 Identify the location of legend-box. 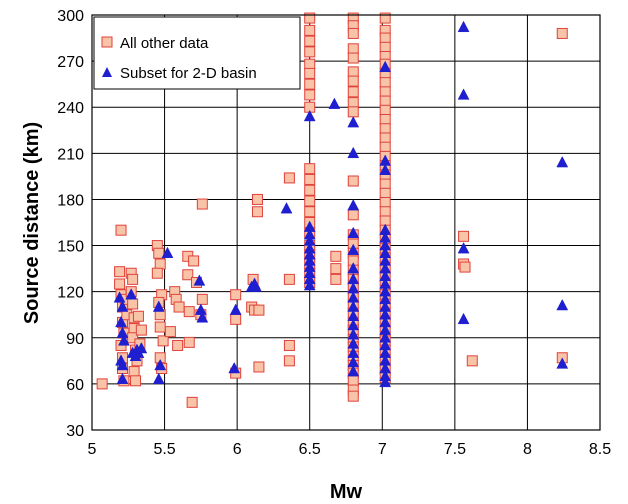
(197, 53).